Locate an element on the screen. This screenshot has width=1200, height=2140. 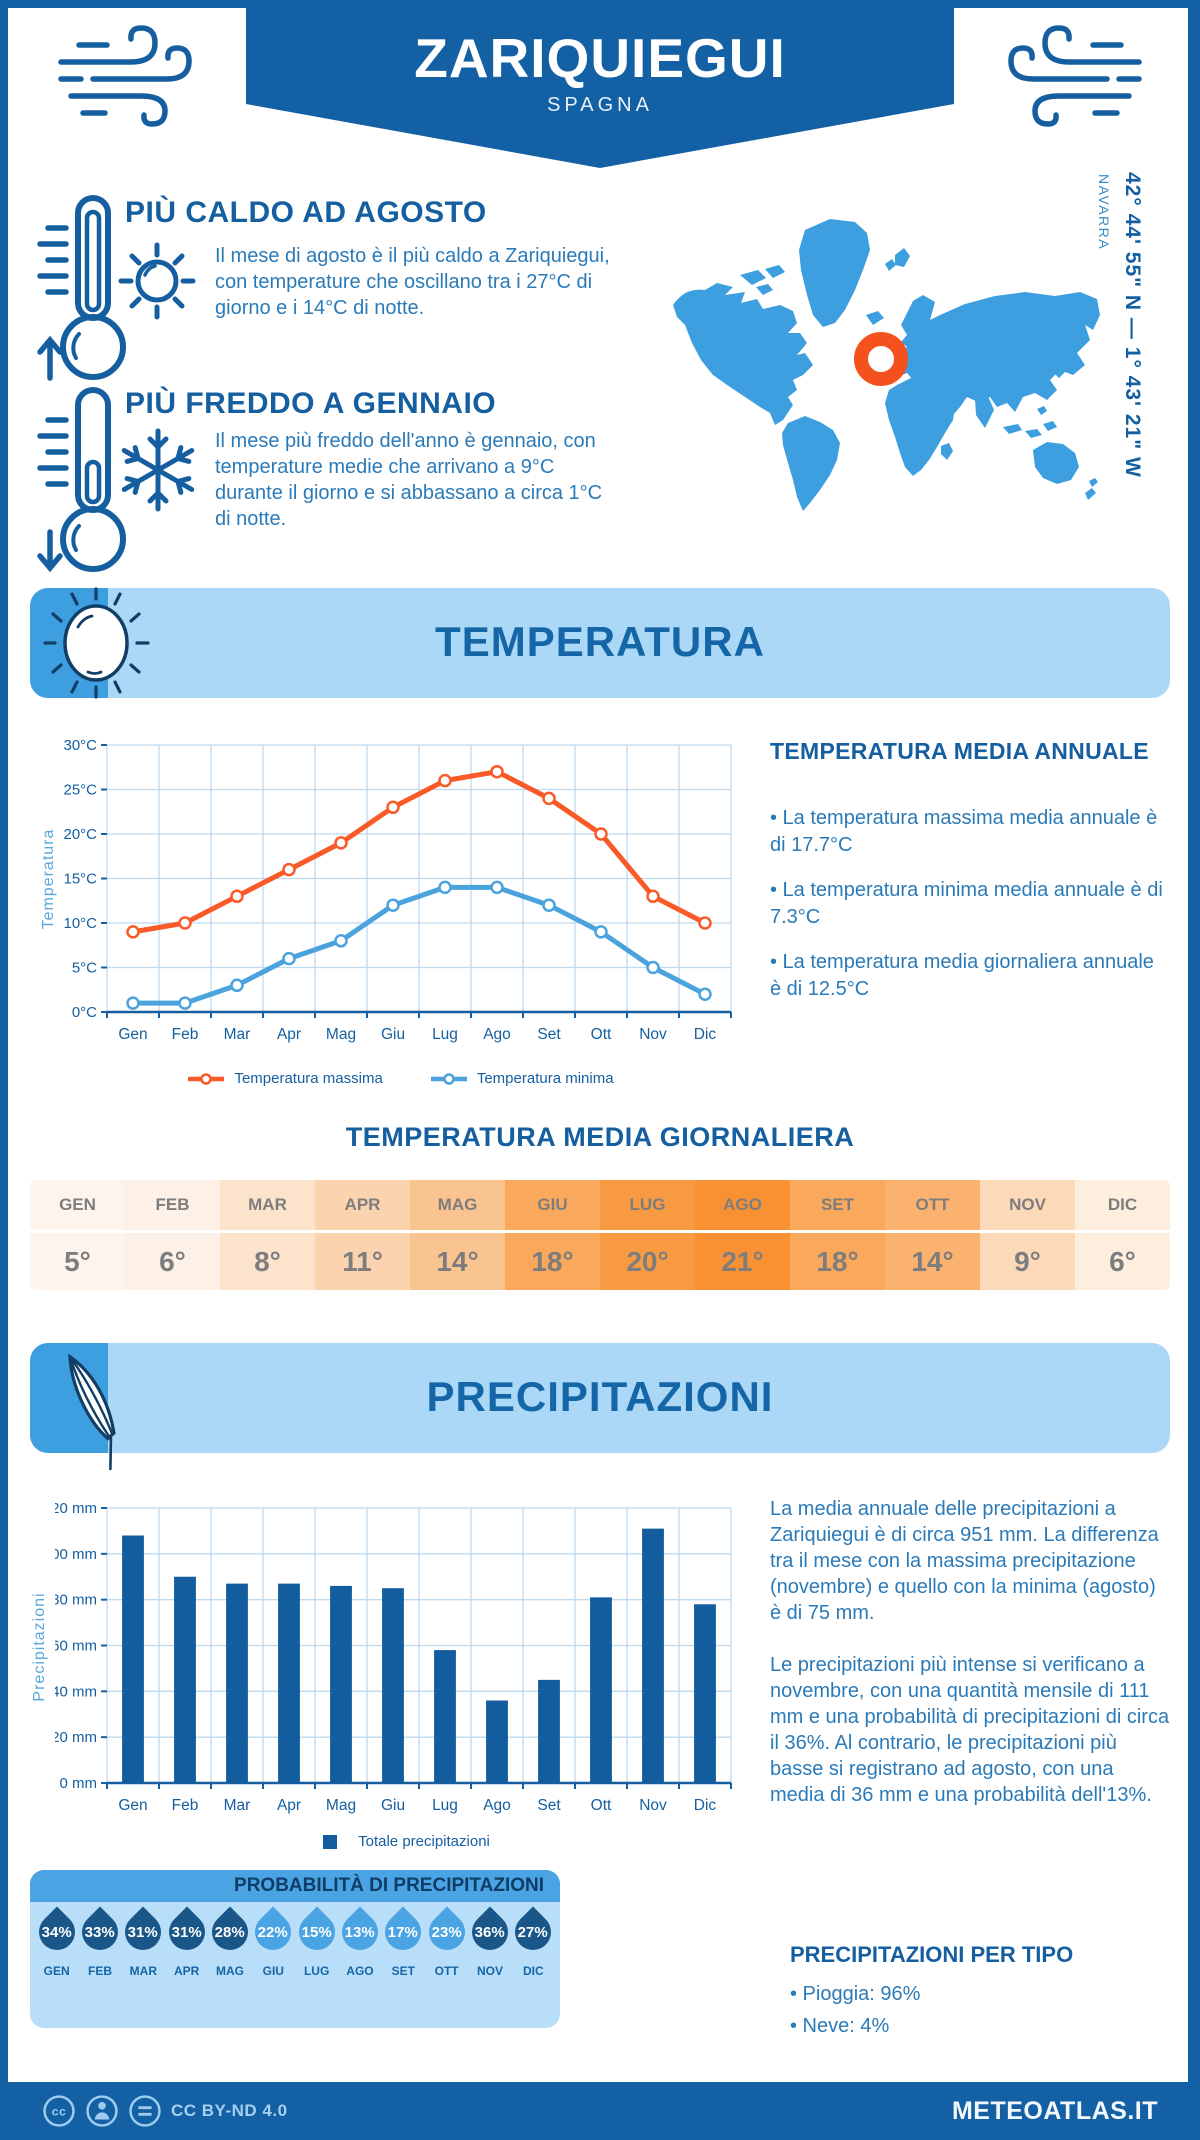
table-value-cell: 11° is located at coordinates (362, 1261).